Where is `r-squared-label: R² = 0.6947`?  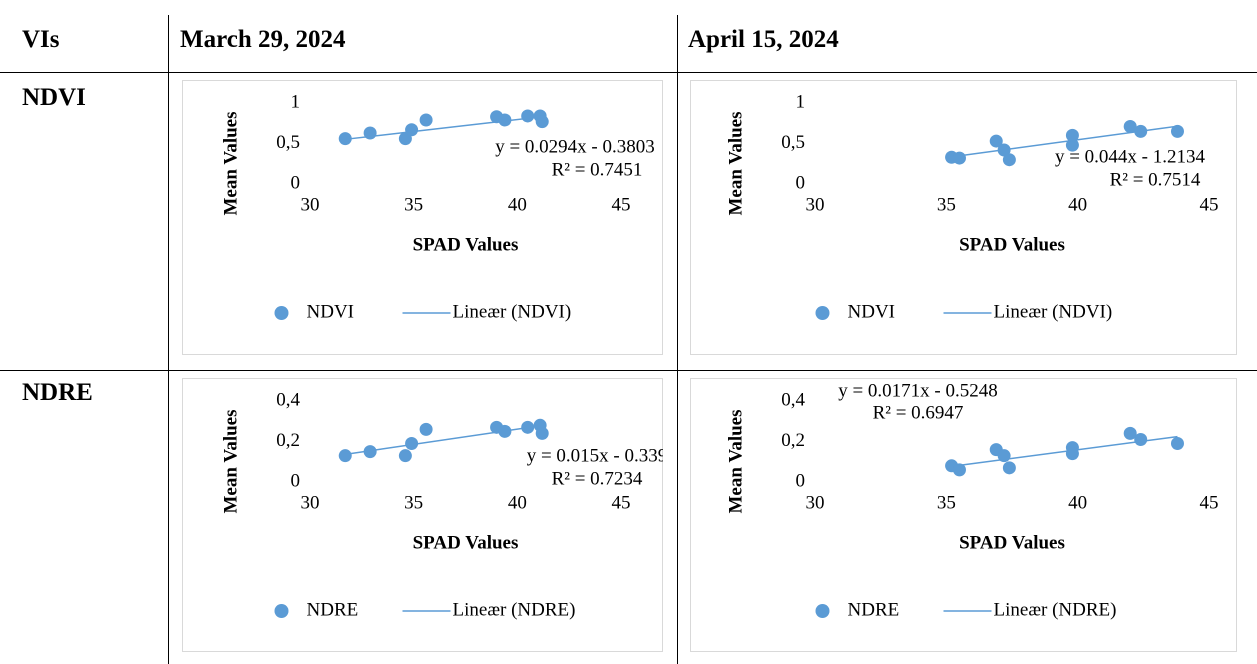
r-squared-label: R² = 0.6947 is located at coordinates (918, 412).